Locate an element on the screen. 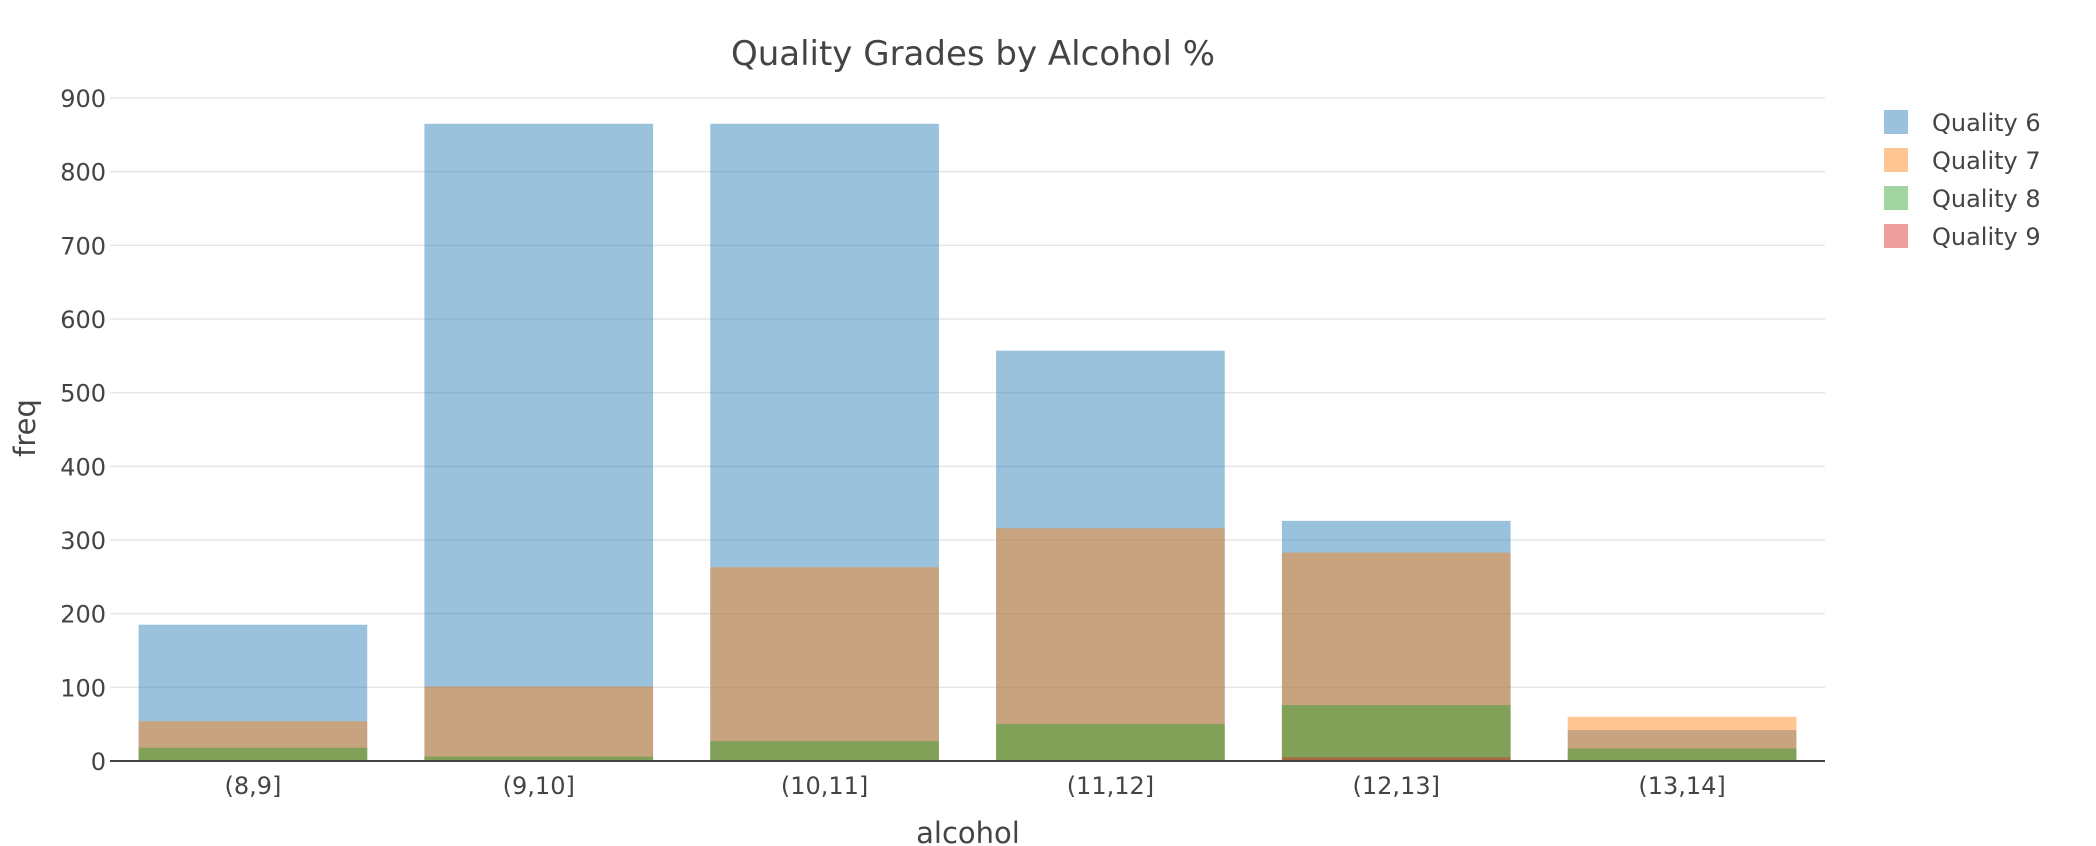  legend-label: Quality 9 is located at coordinates (1986, 237).